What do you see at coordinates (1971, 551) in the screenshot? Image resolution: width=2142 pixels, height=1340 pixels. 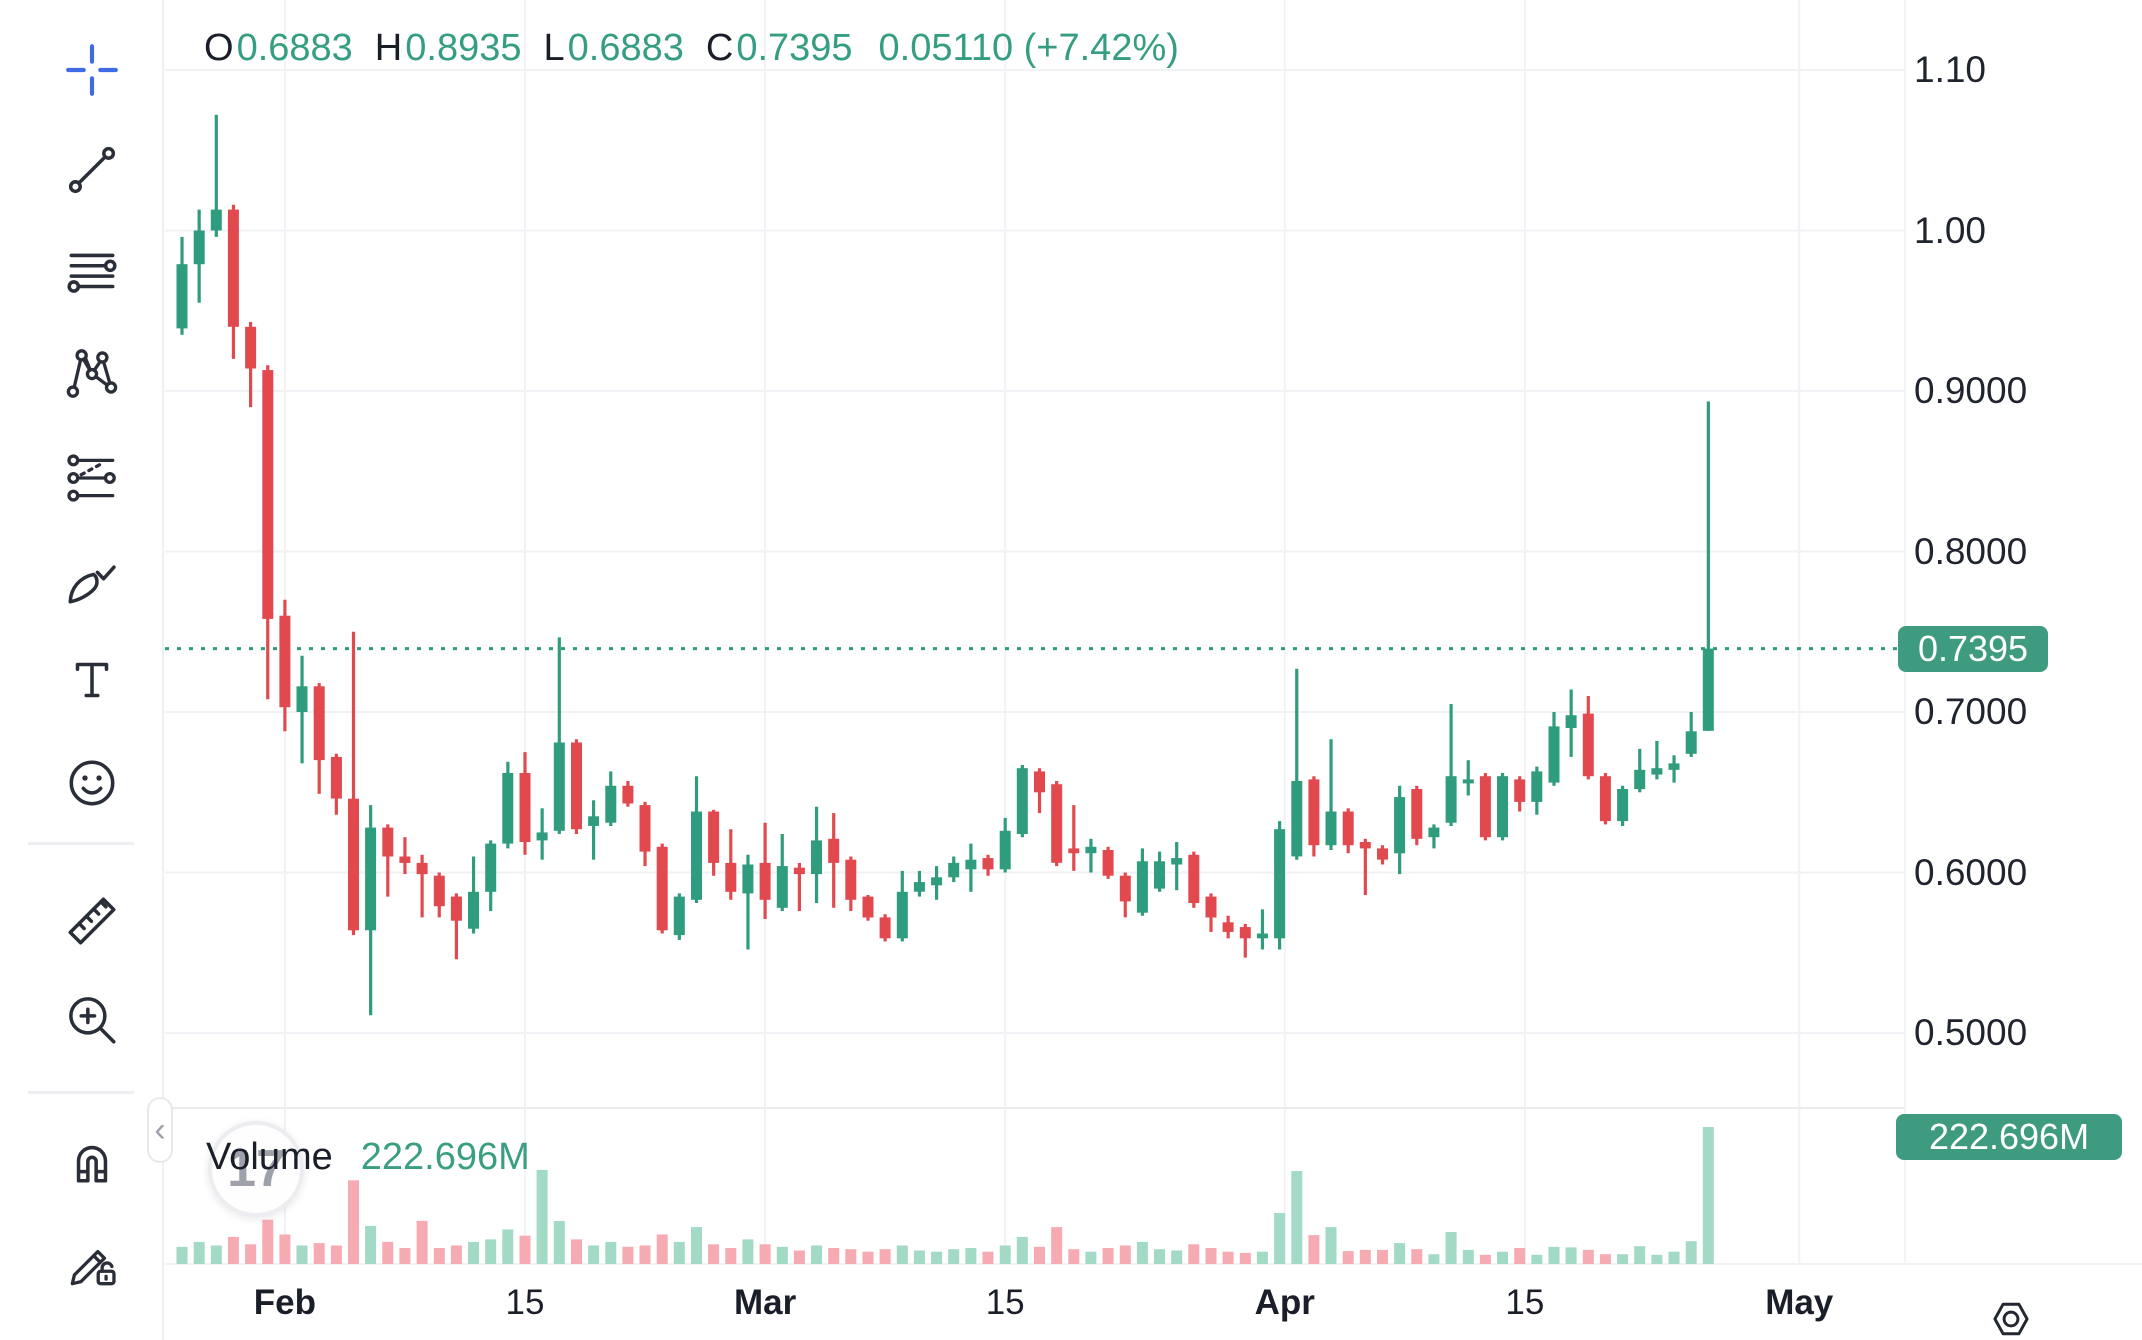 I see `price-tick: 0.8000` at bounding box center [1971, 551].